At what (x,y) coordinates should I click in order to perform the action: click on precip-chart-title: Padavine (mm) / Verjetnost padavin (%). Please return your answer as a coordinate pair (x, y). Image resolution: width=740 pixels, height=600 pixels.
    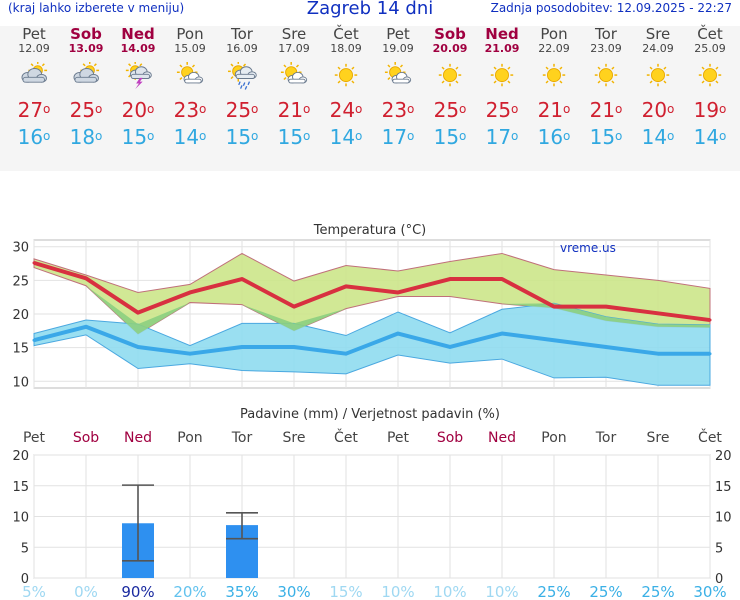
    Looking at the image, I should click on (370, 414).